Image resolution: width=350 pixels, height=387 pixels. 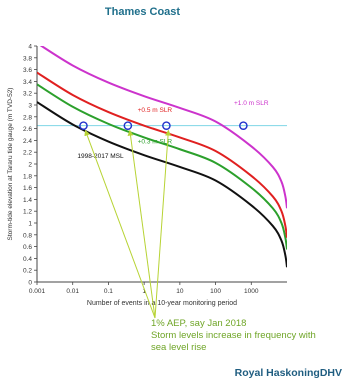 I want to click on y-tick-label: 3.8, so click(x=27, y=58).